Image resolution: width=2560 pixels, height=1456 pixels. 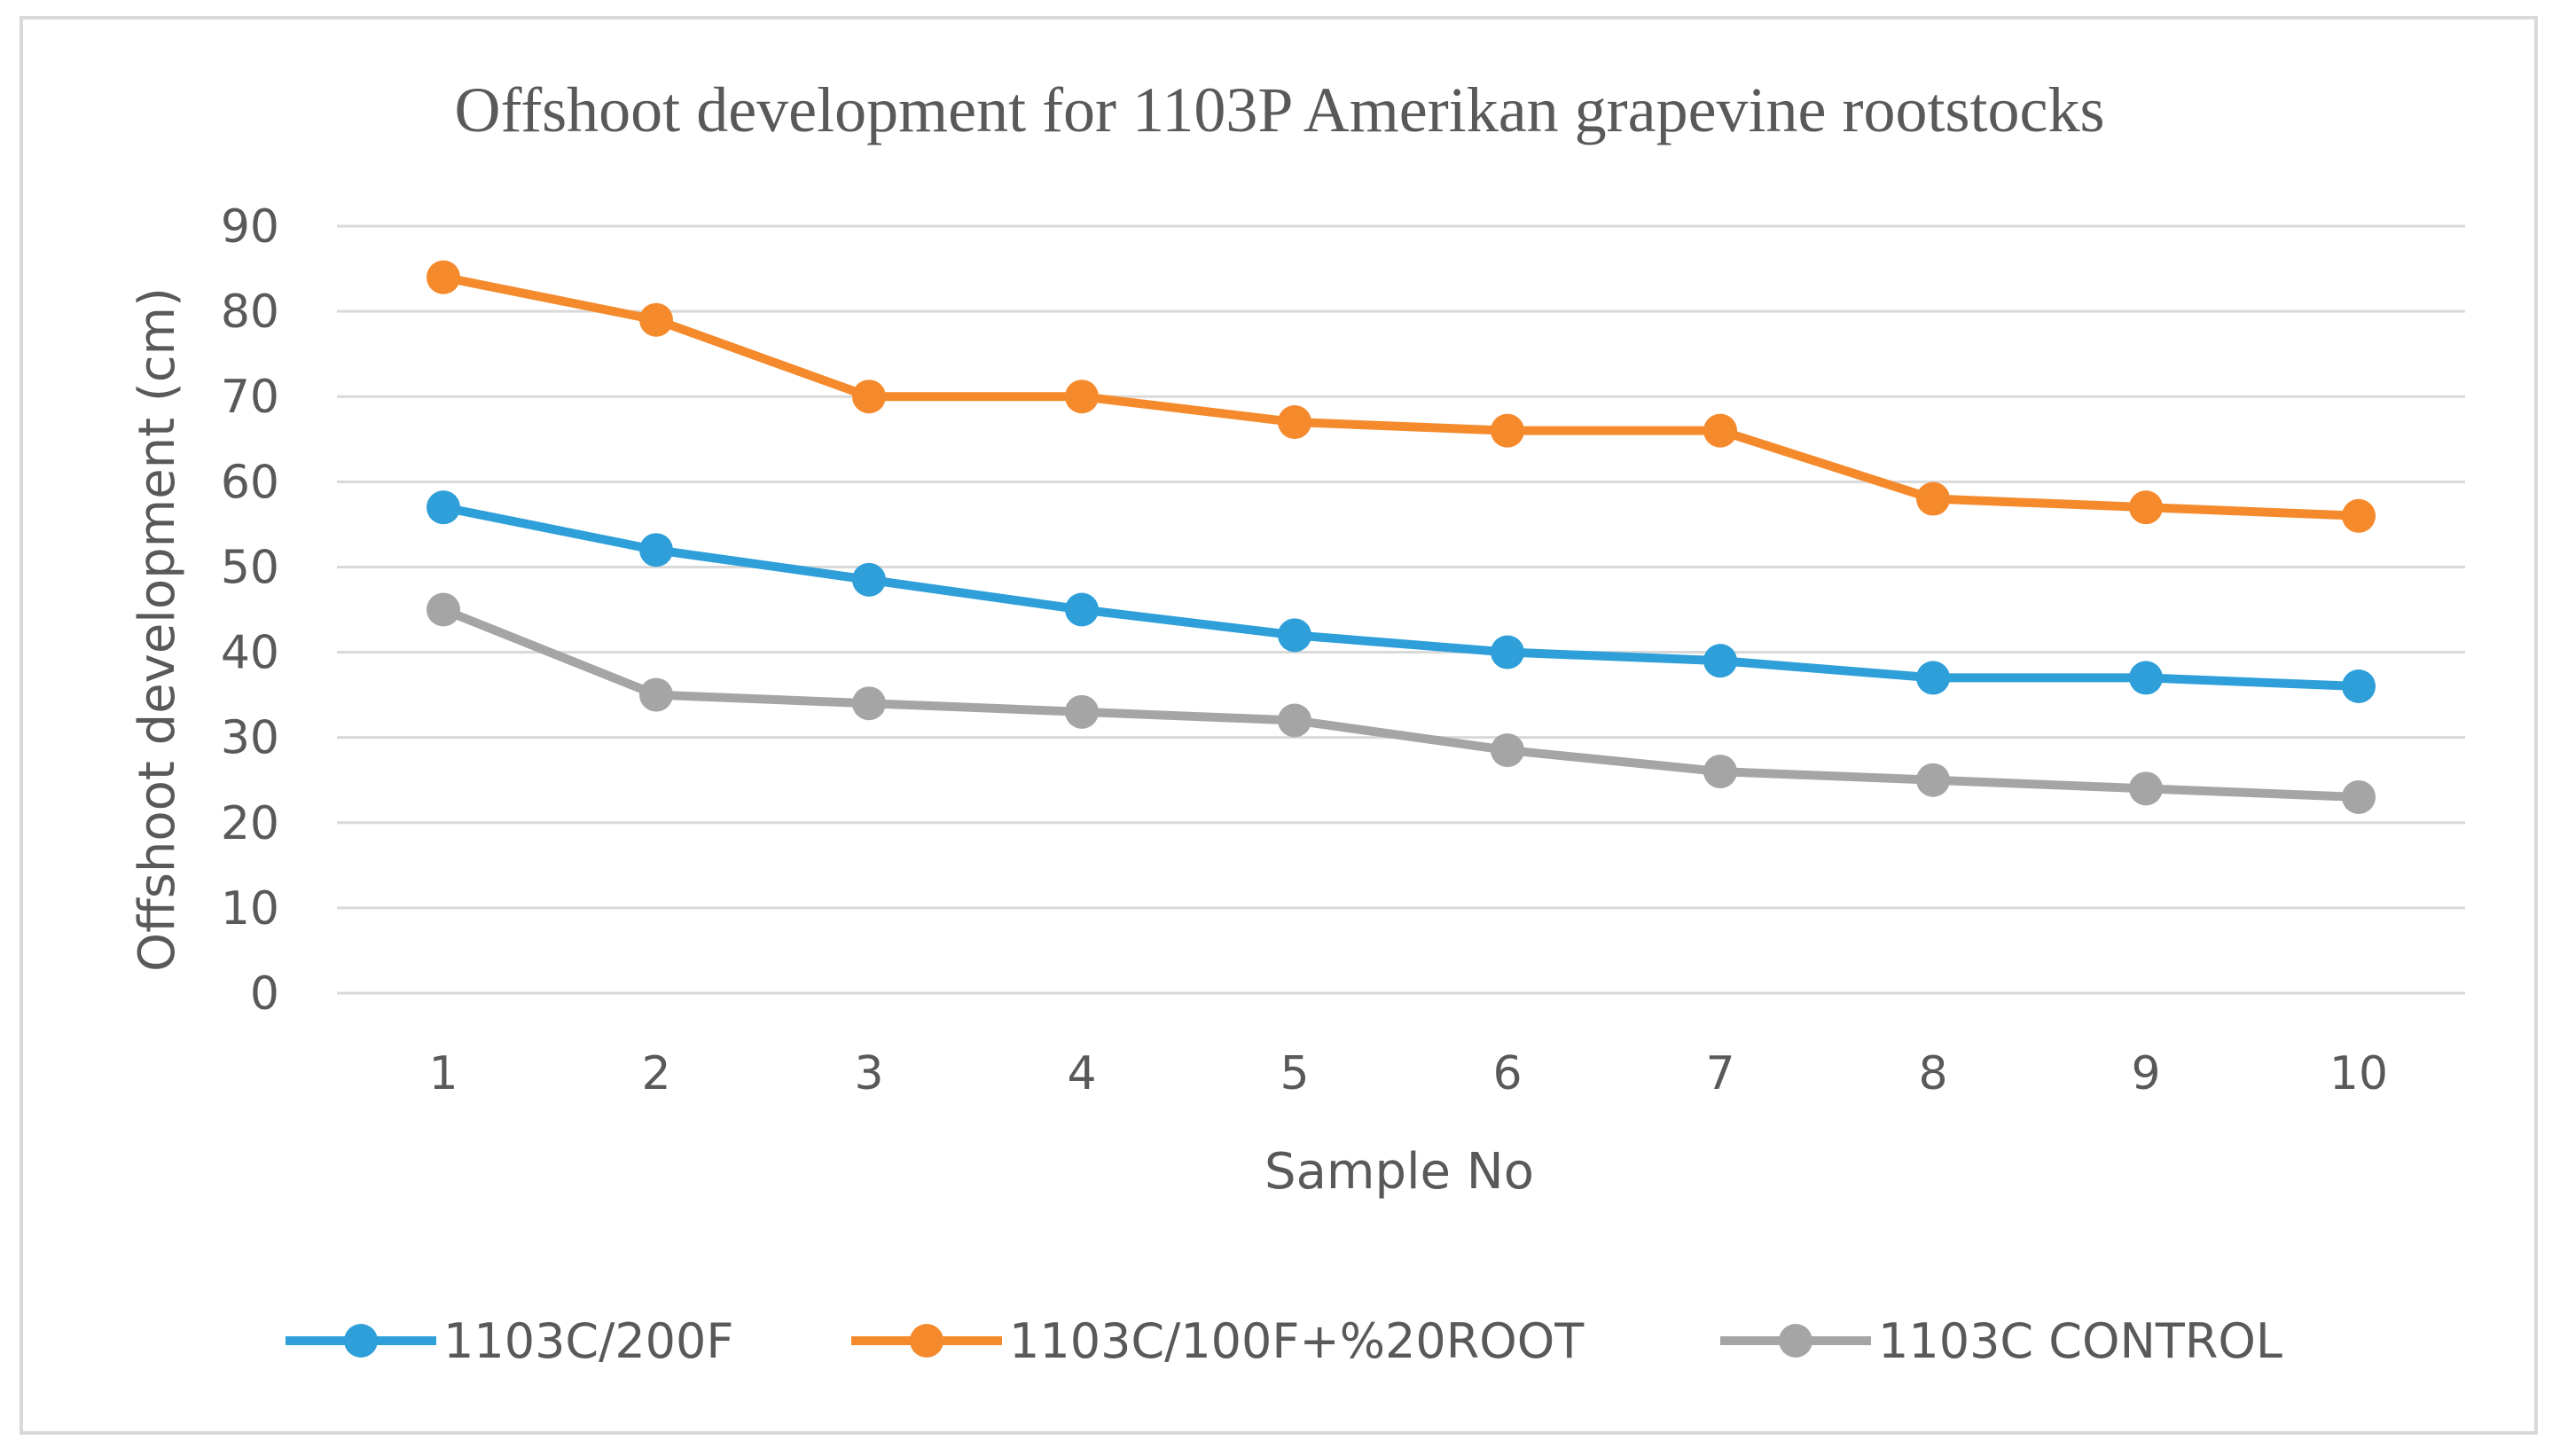 What do you see at coordinates (2145, 1073) in the screenshot?
I see `x-tick-label: 9` at bounding box center [2145, 1073].